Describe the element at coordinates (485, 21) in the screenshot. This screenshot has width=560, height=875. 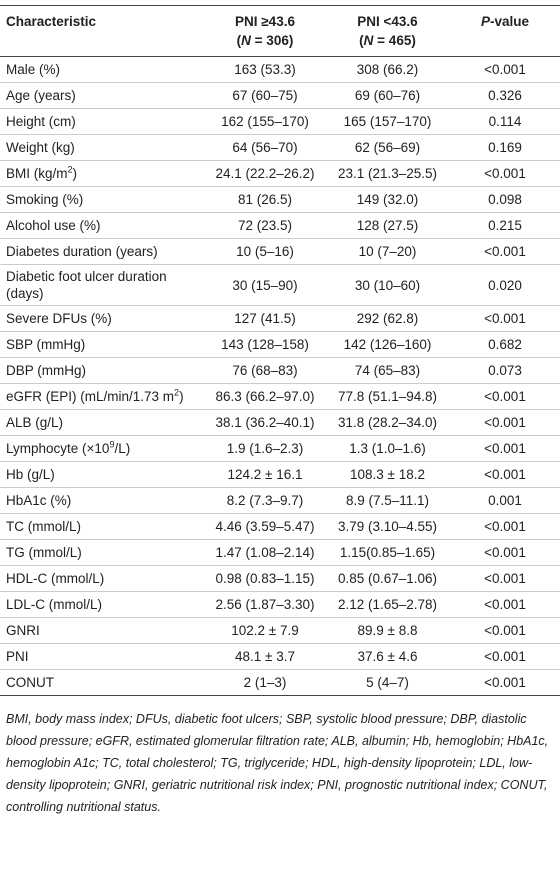
I see `text-segment: P` at that location.